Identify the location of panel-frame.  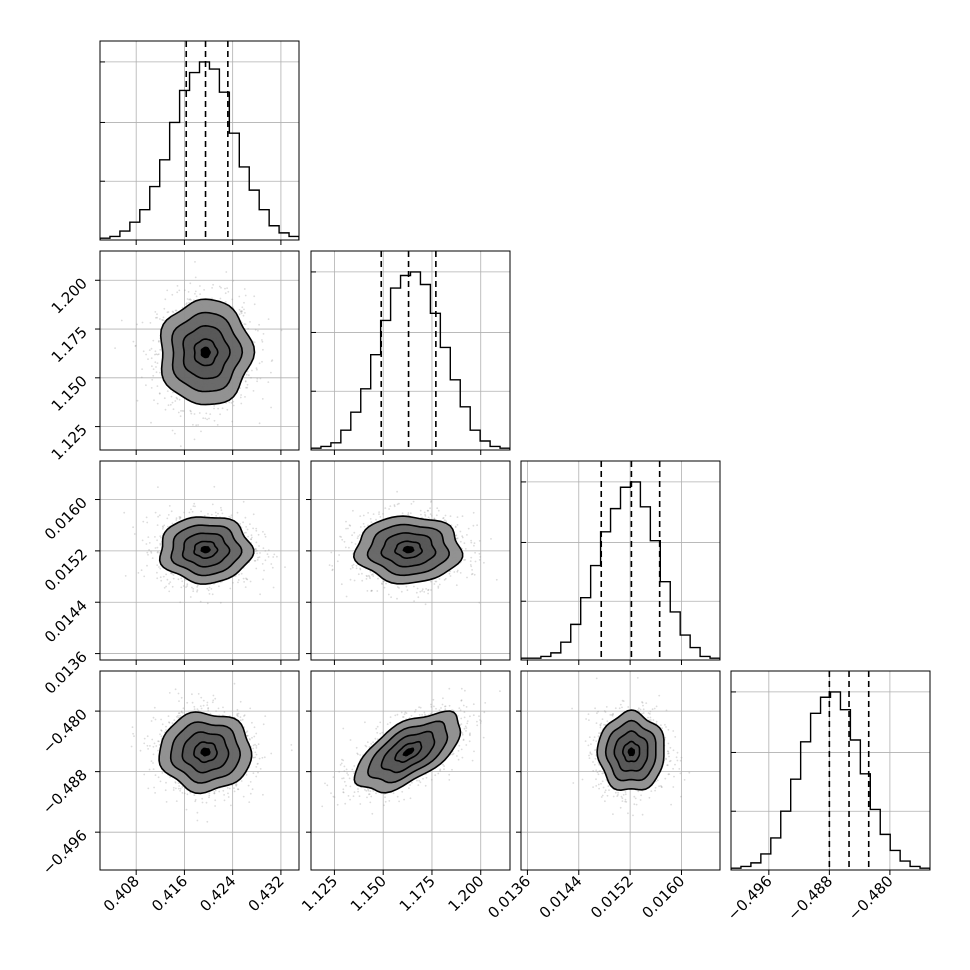
(199, 140).